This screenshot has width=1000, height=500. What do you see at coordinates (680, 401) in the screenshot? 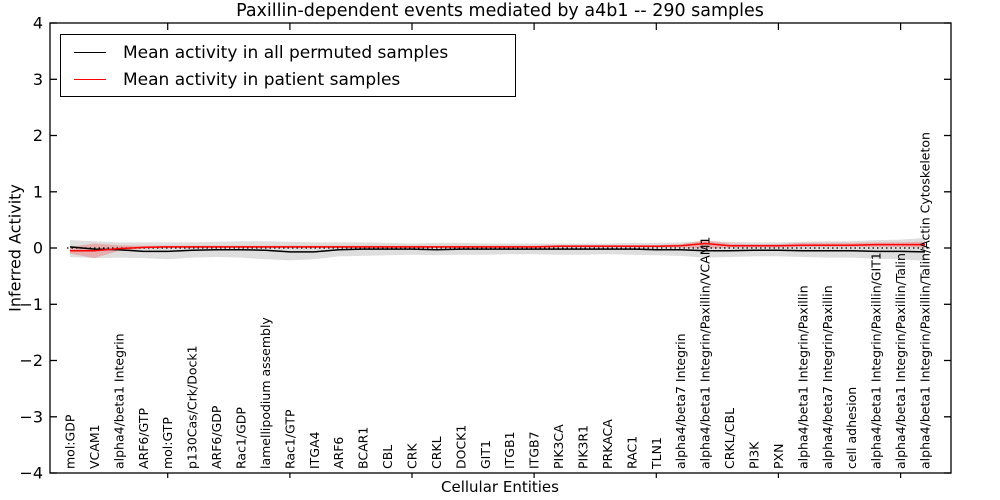
I see `x-tick-label: alpha4/beta7 Integrin` at bounding box center [680, 401].